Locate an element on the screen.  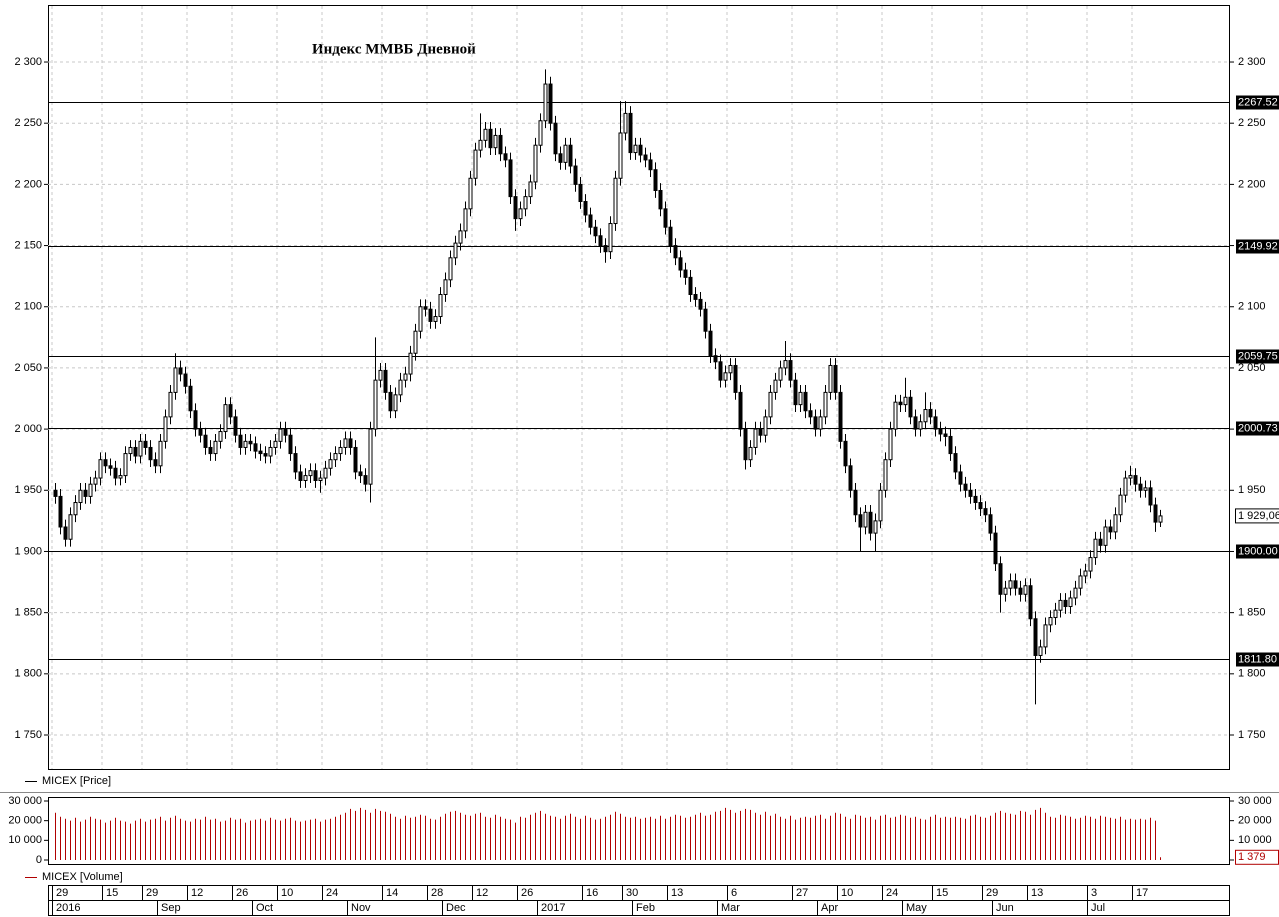
y-tick-label: 2 300 is located at coordinates (28, 62).